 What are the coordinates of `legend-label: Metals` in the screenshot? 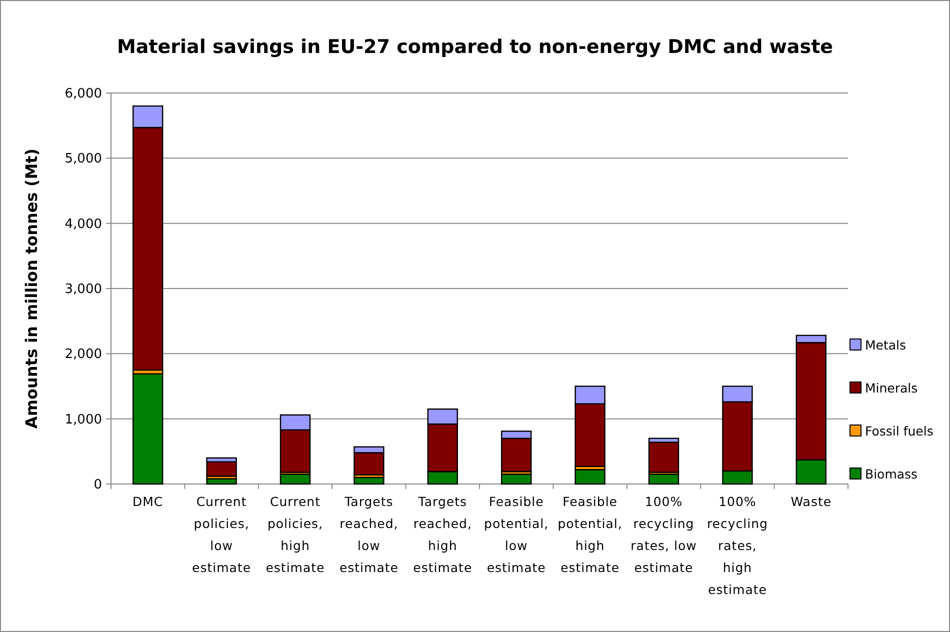 It's located at (885, 344).